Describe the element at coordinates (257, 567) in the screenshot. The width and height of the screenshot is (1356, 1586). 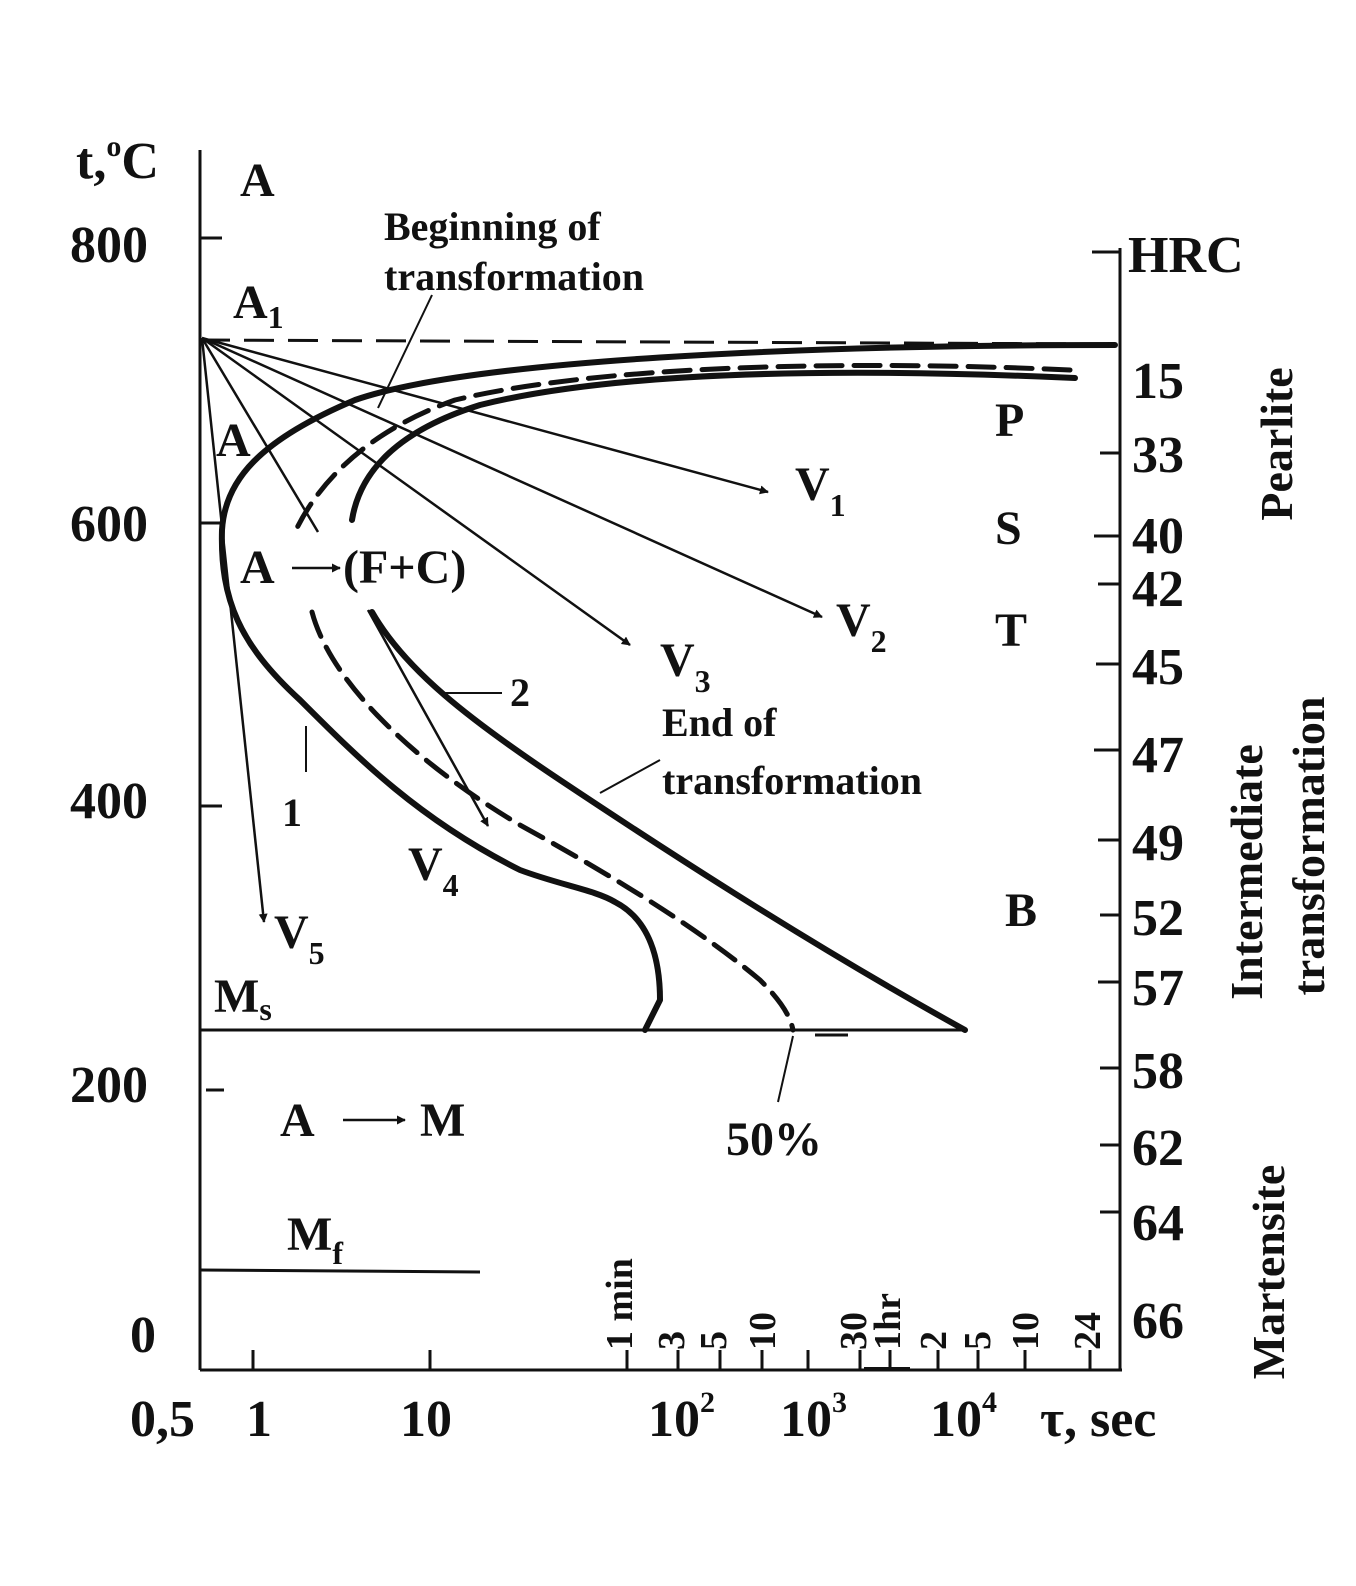
I see `label-a-transform: A` at that location.